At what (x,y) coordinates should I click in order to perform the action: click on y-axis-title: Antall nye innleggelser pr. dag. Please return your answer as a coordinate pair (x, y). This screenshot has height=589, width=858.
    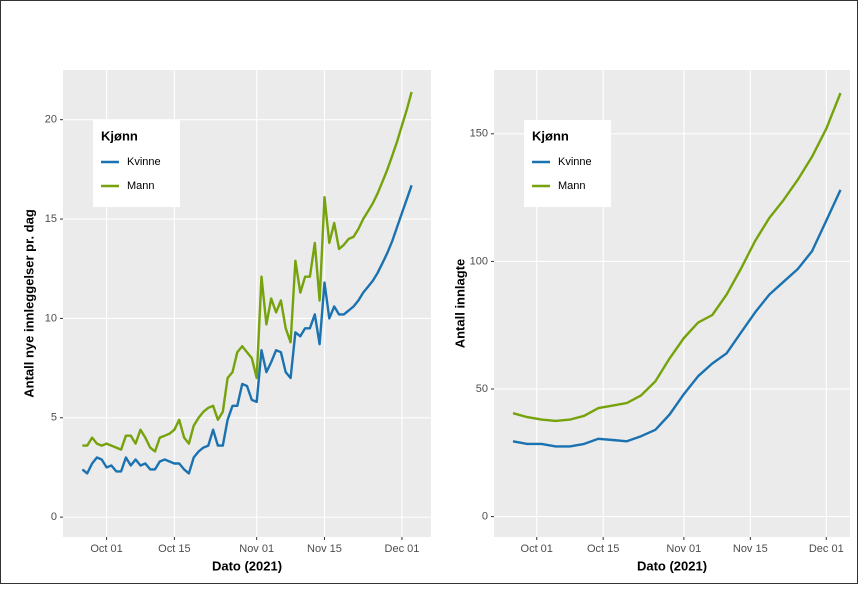
    Looking at the image, I should click on (28, 303).